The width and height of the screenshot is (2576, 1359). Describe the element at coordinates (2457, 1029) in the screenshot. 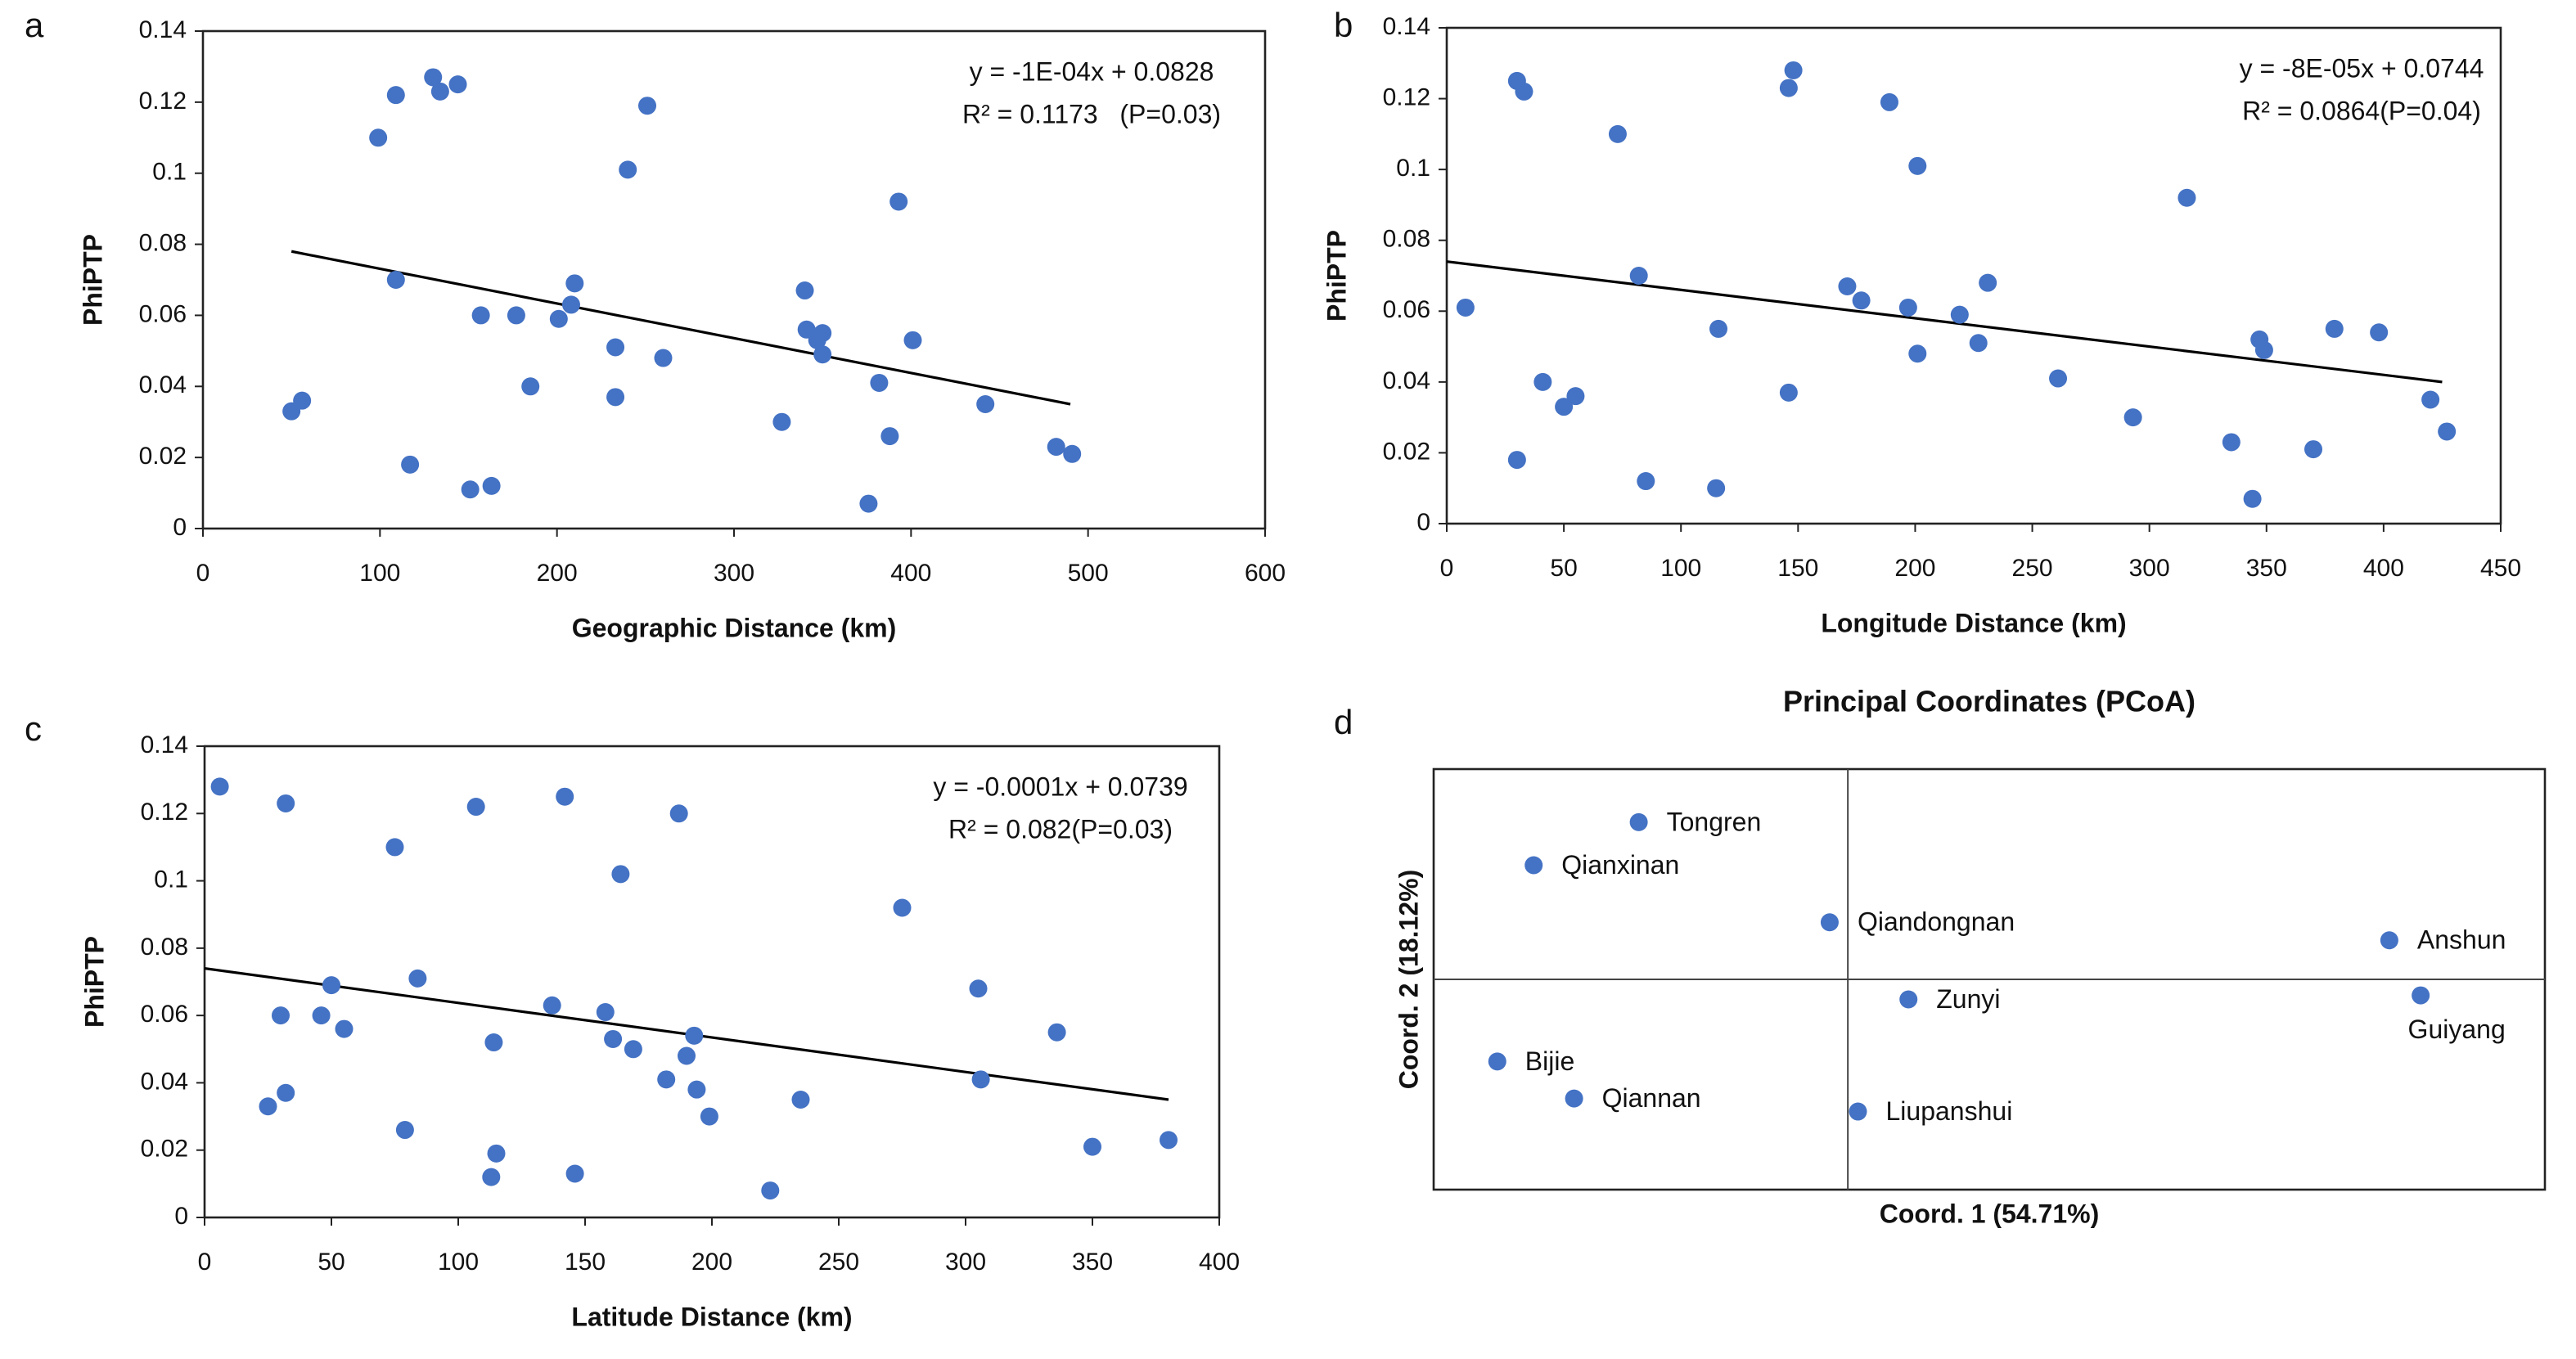

I see `point-label: Guiyang` at that location.